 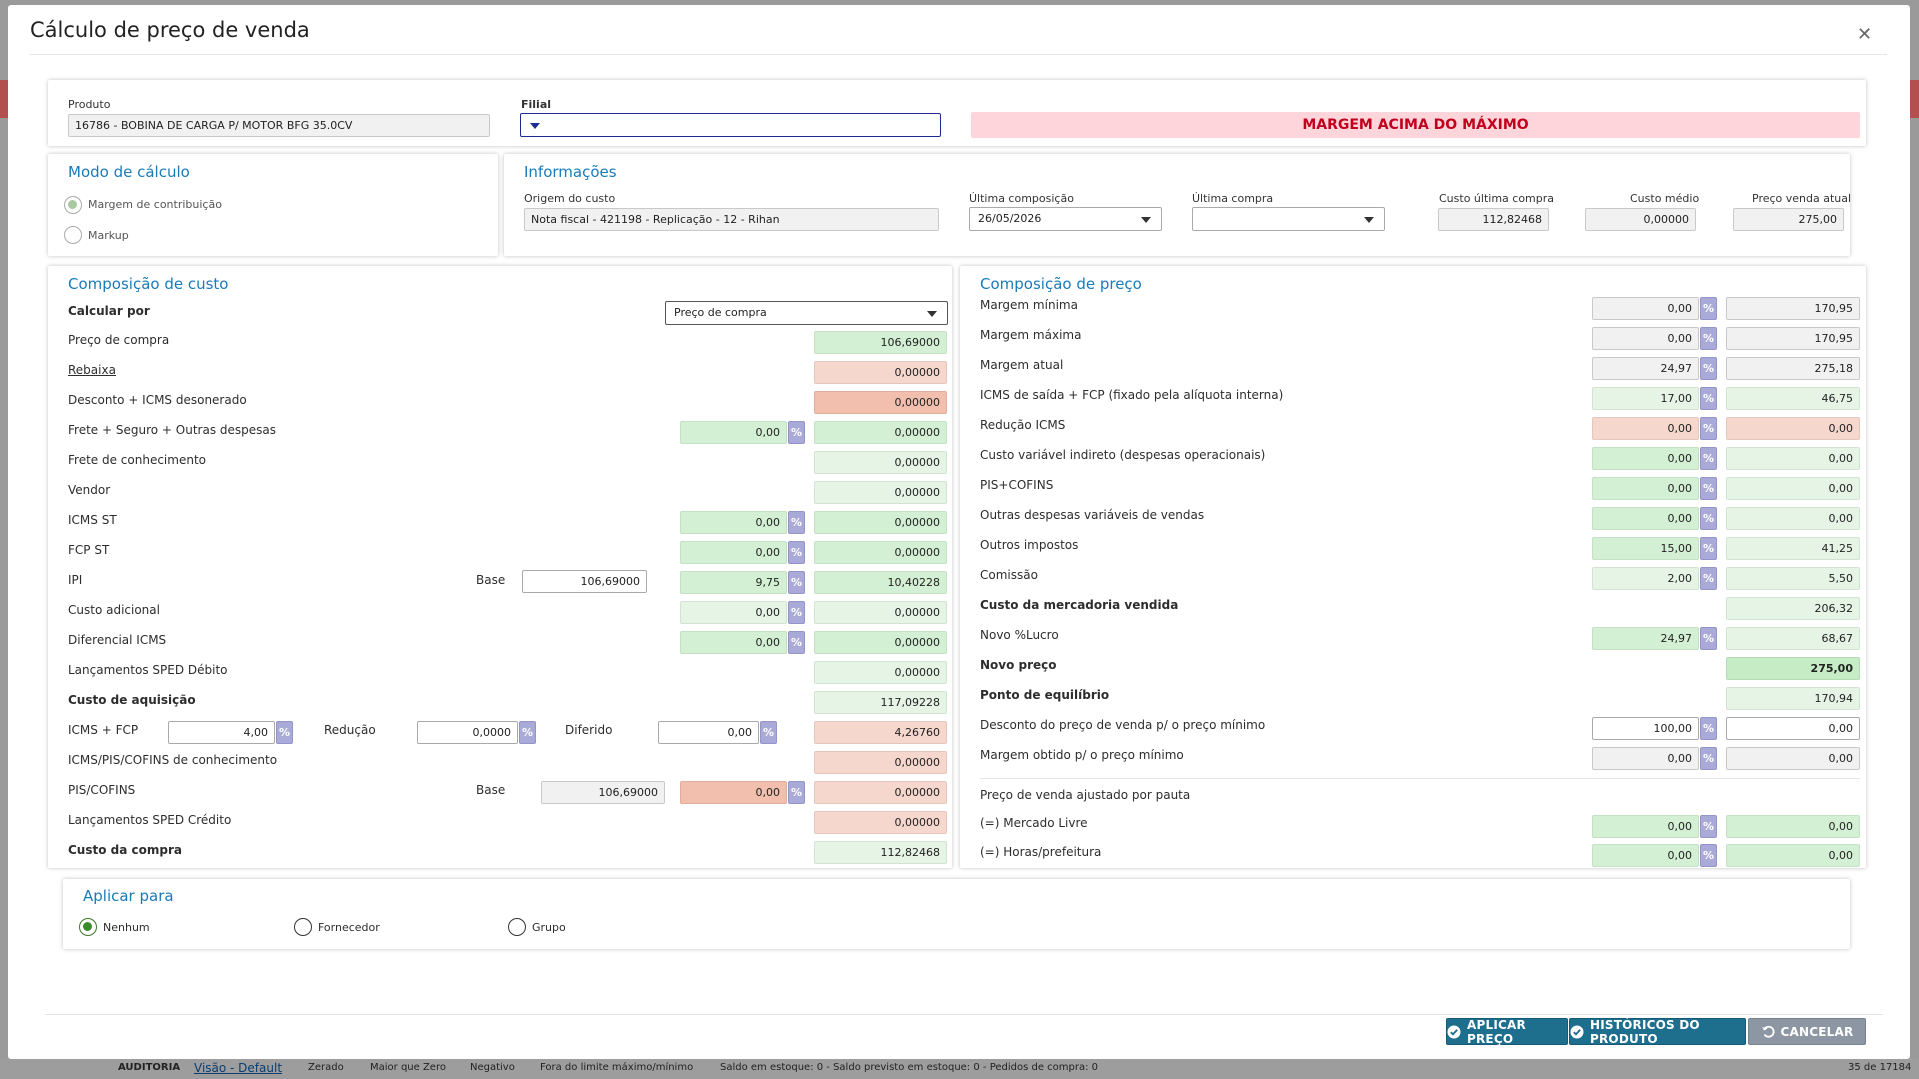 What do you see at coordinates (880, 612) in the screenshot?
I see `custo-adic-value: 0,00000` at bounding box center [880, 612].